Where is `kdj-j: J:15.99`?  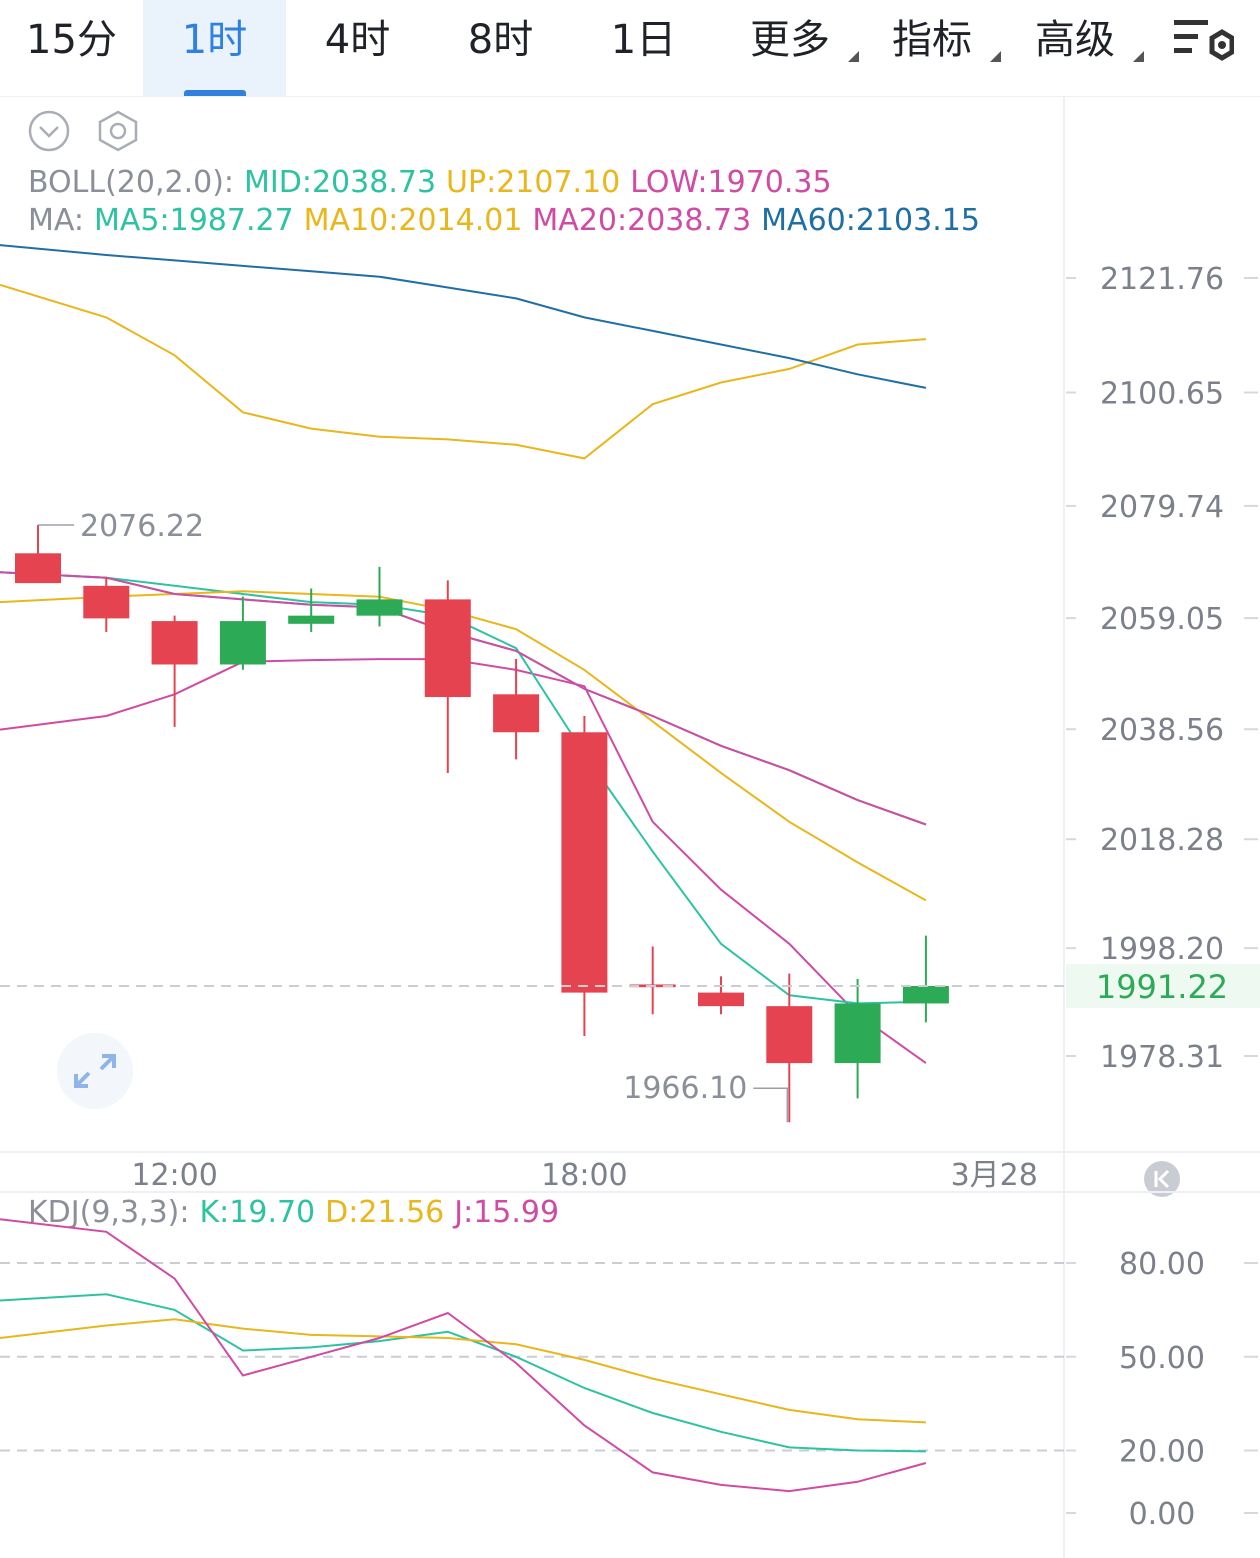 kdj-j: J:15.99 is located at coordinates (507, 1212).